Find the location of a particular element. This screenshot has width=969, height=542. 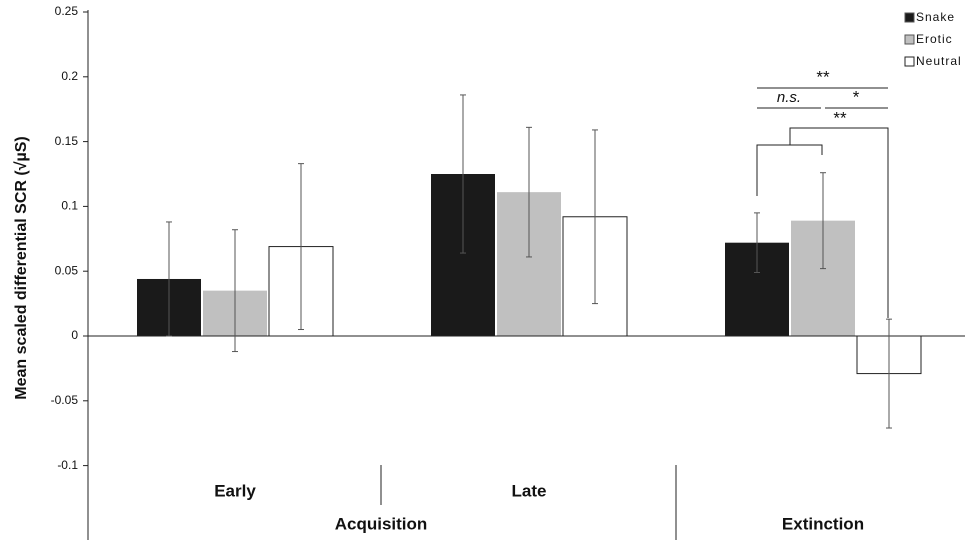

phase-label: Acquisition is located at coordinates (381, 523).